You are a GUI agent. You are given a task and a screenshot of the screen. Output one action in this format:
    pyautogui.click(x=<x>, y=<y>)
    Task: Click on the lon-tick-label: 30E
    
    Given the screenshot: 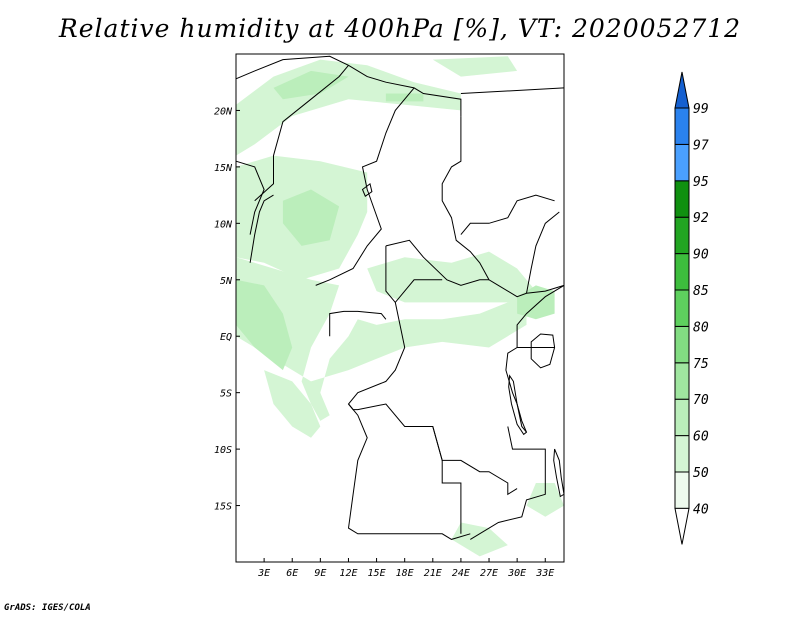 What is the action you would take?
    pyautogui.click(x=516, y=573)
    